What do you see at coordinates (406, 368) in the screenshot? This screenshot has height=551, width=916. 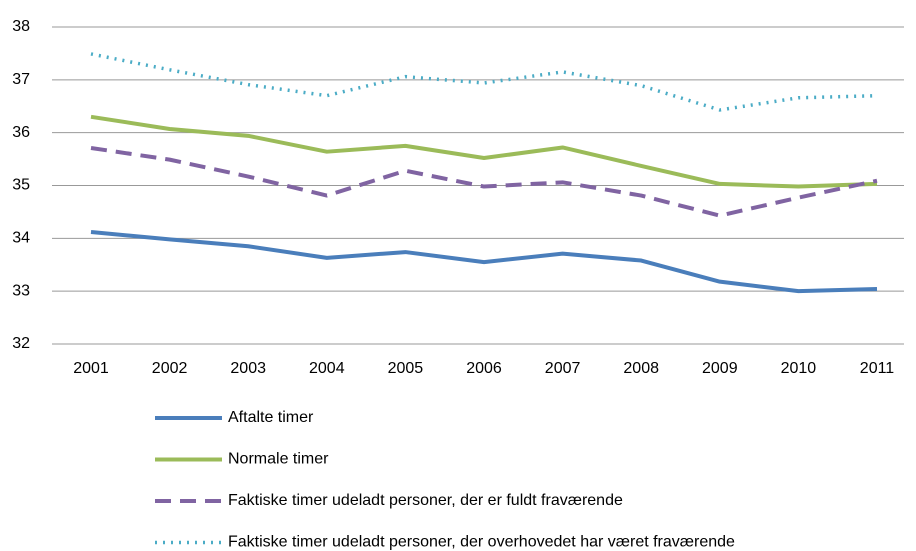 I see `x-tick-label: 2005` at bounding box center [406, 368].